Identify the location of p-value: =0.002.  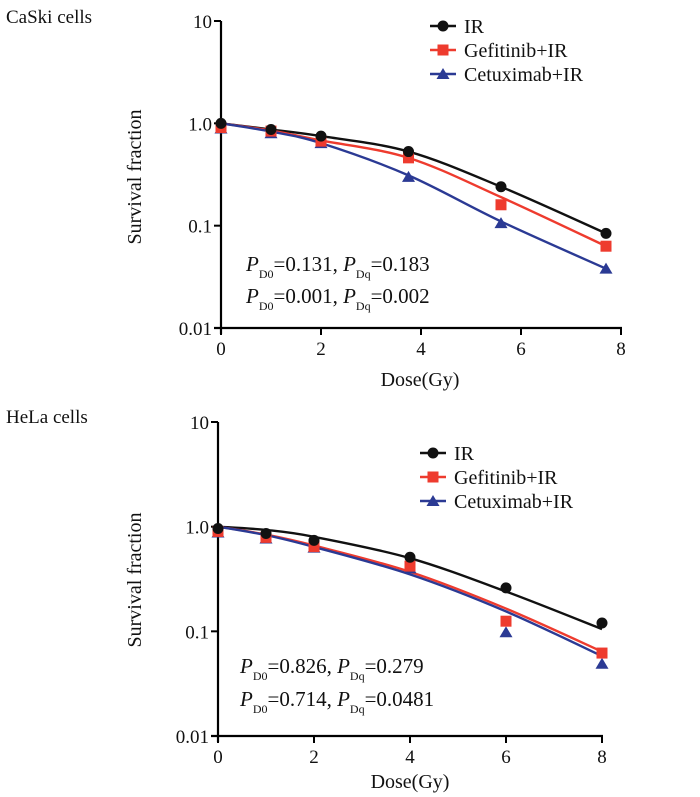
(400, 296).